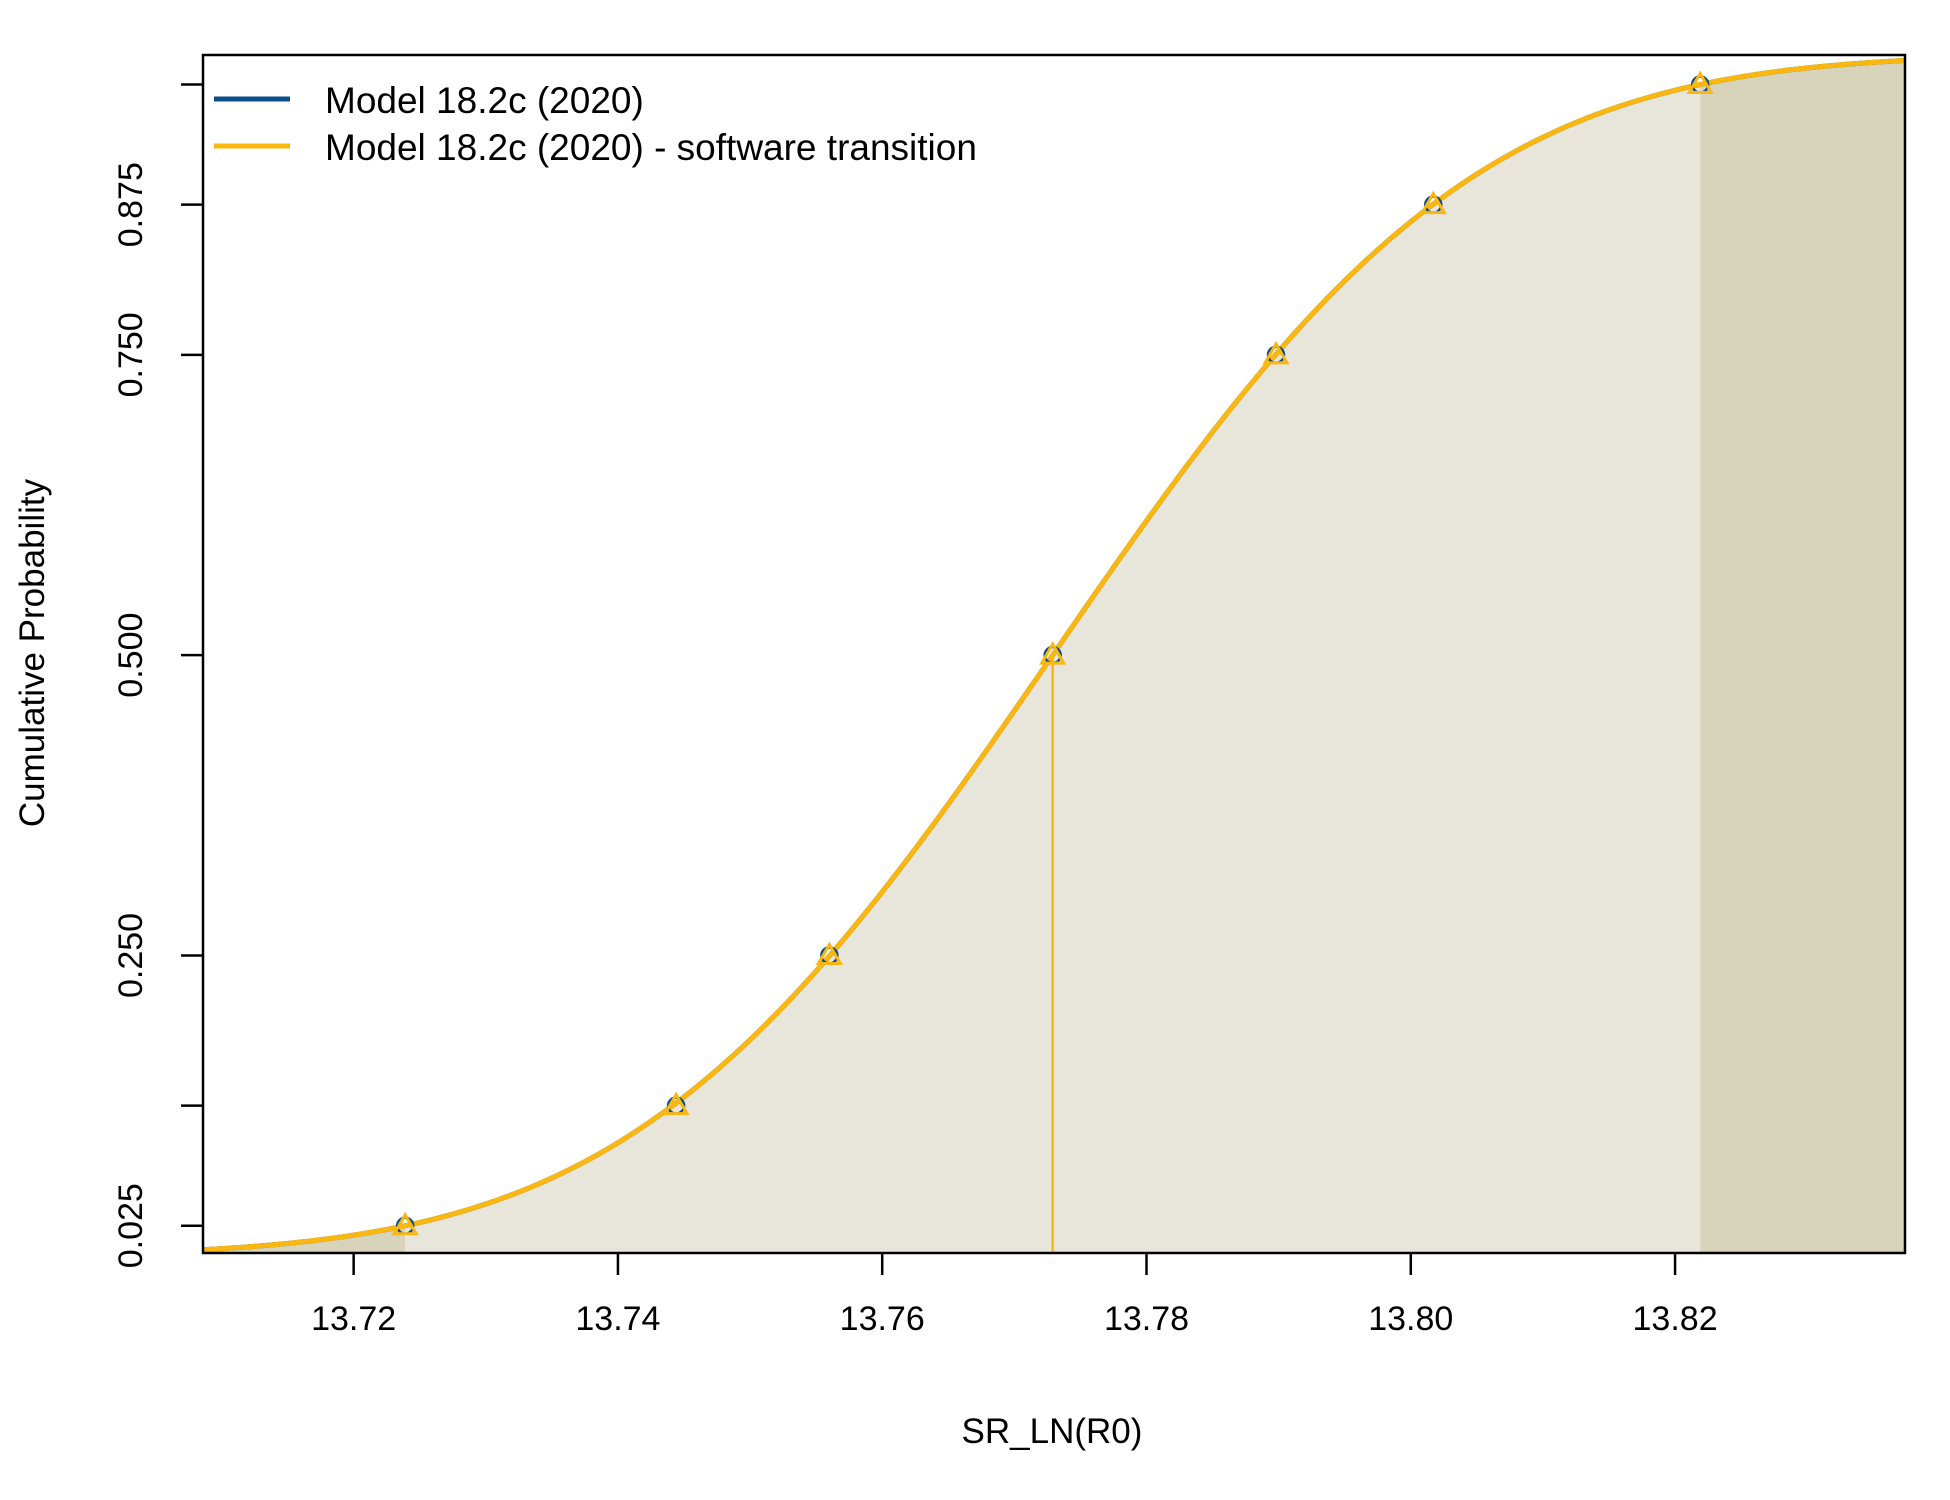 The height and width of the screenshot is (1500, 1950). Describe the element at coordinates (353, 1319) in the screenshot. I see `x-tick-label: 13.72` at that location.